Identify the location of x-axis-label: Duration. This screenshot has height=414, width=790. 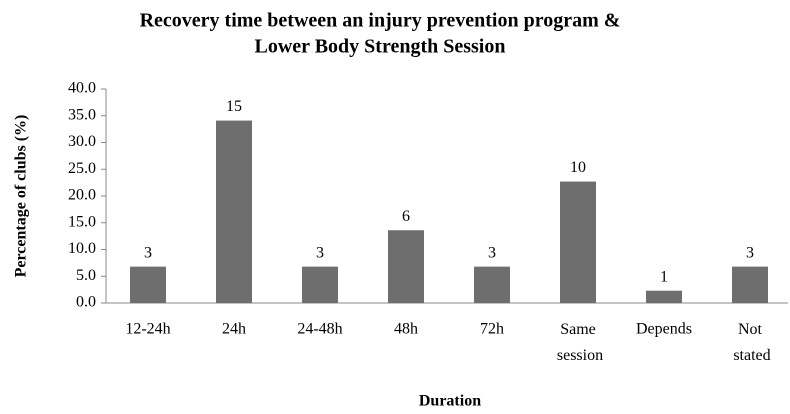
(450, 401).